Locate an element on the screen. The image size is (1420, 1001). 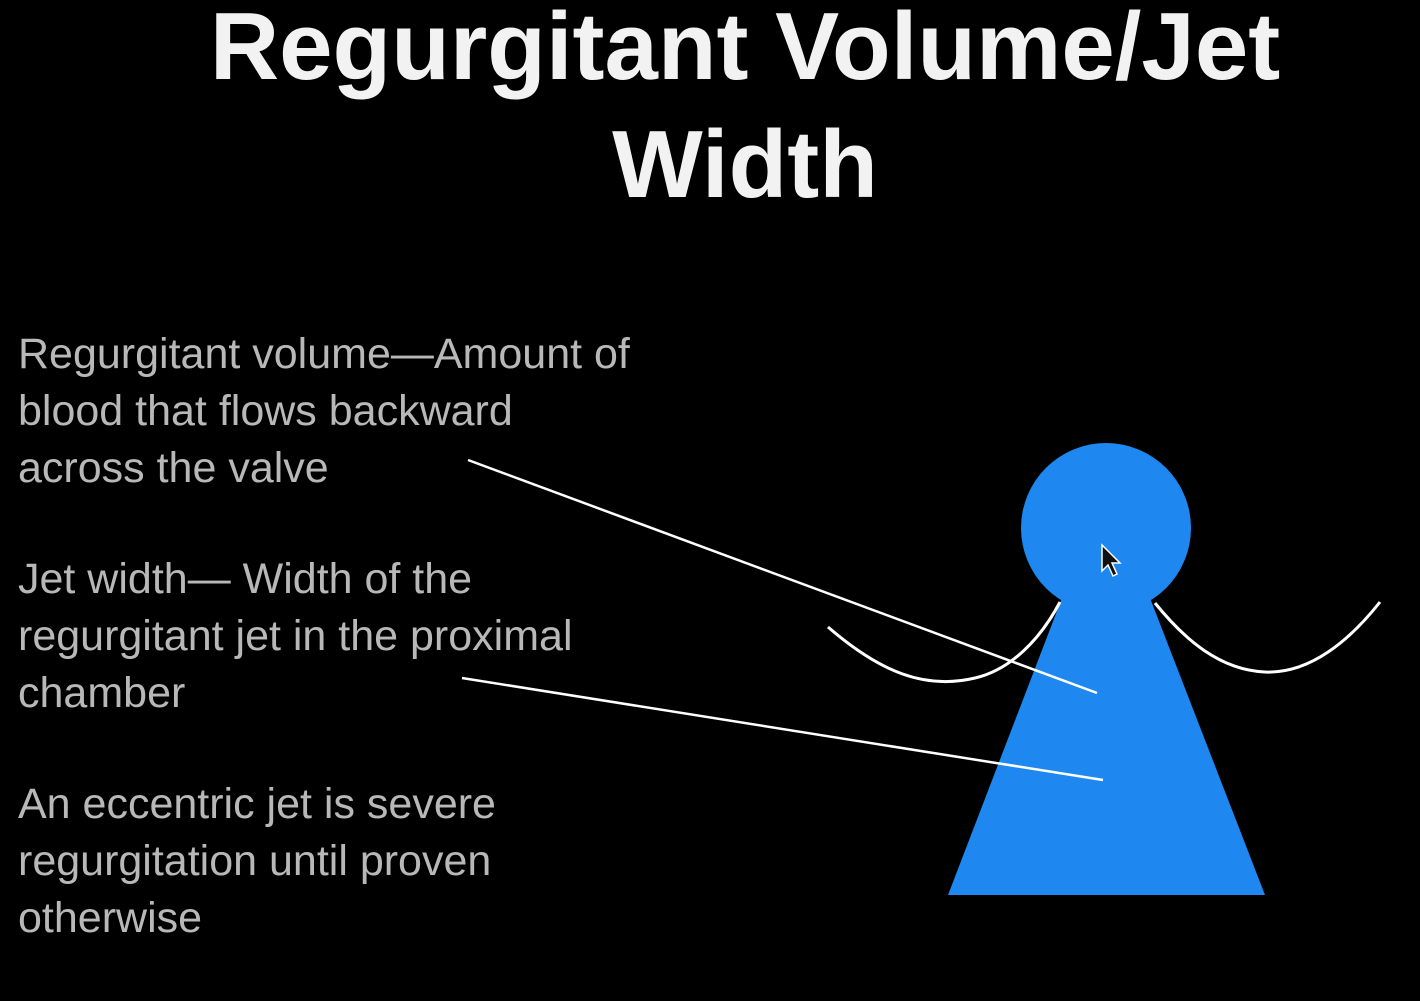
valve-leaflet-left is located at coordinates (944, 642).